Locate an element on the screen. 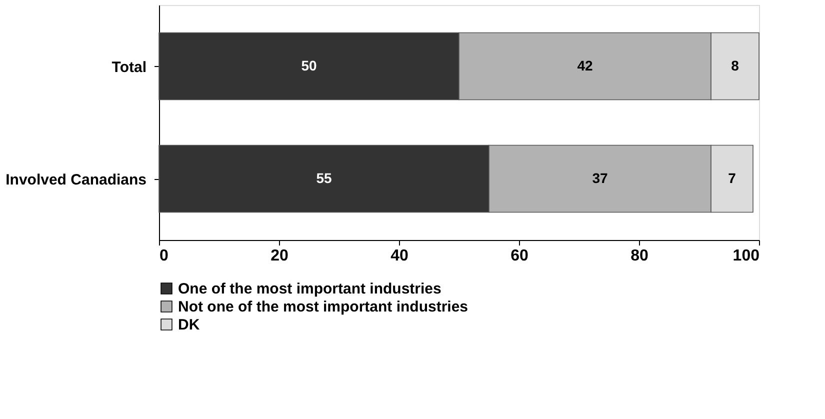 This screenshot has width=825, height=419. legend-label: Not one of the most important industries is located at coordinates (323, 307).